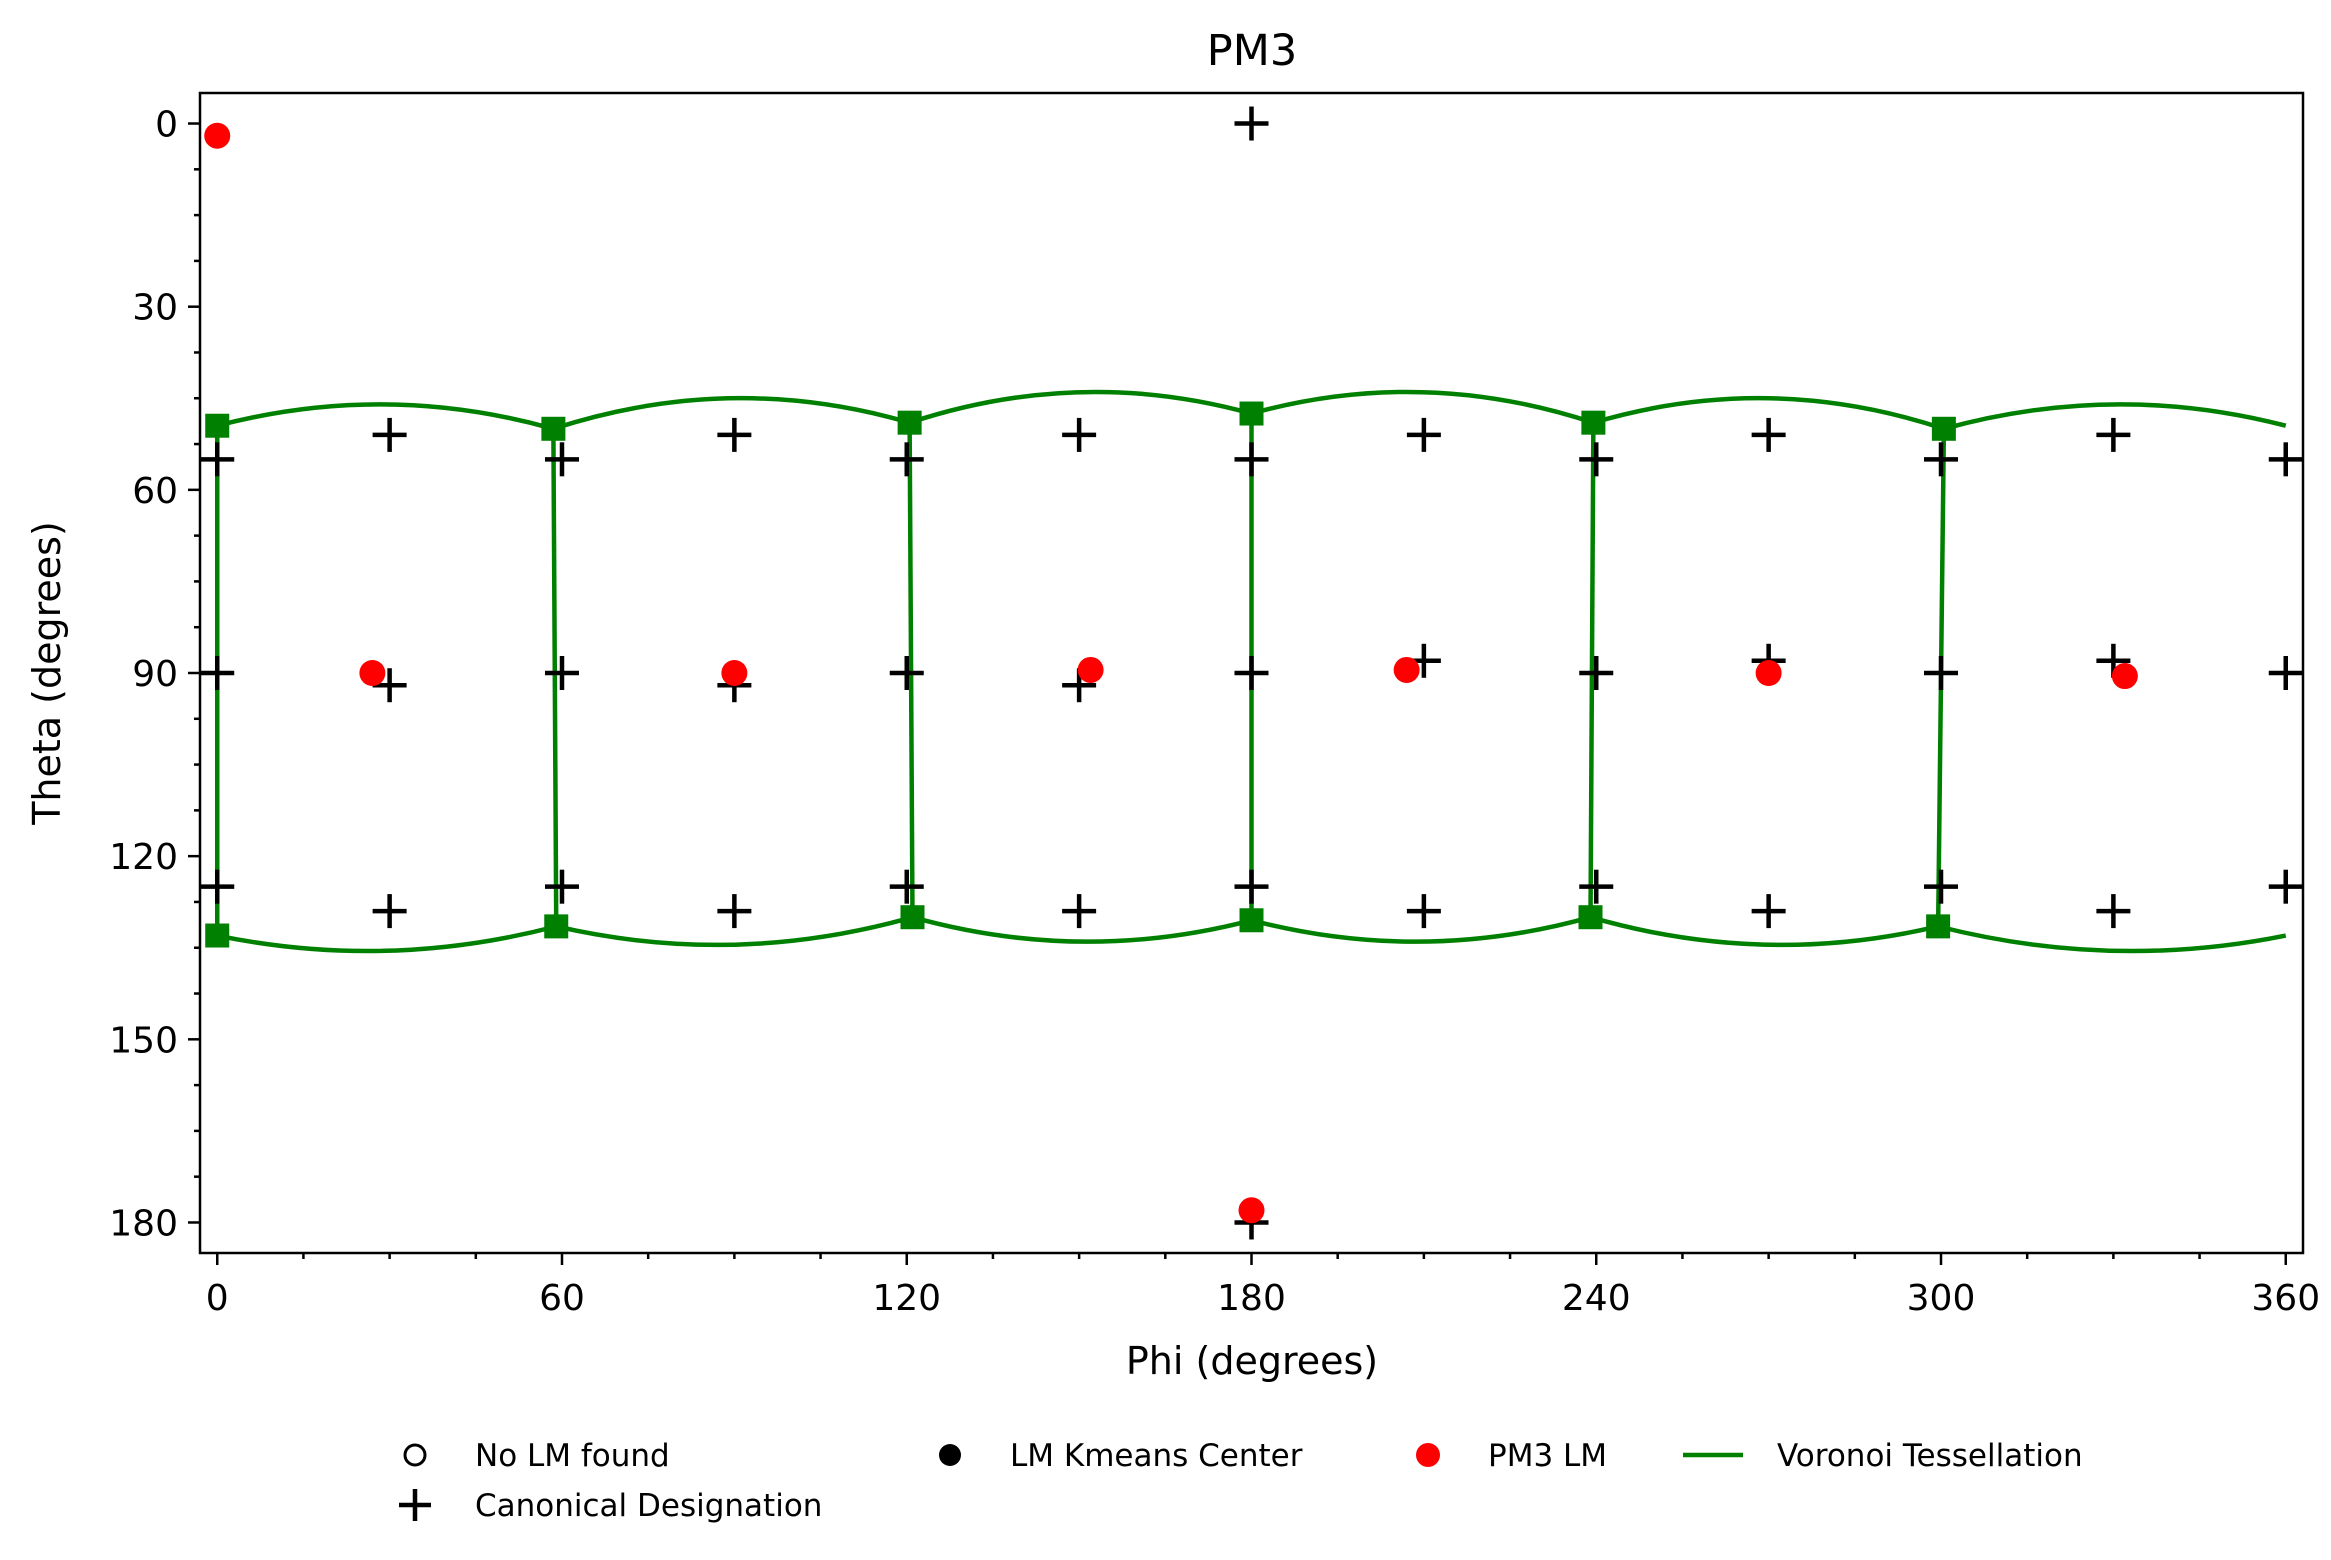 The width and height of the screenshot is (2331, 1560). What do you see at coordinates (562, 1298) in the screenshot?
I see `x-tick-label: 60` at bounding box center [562, 1298].